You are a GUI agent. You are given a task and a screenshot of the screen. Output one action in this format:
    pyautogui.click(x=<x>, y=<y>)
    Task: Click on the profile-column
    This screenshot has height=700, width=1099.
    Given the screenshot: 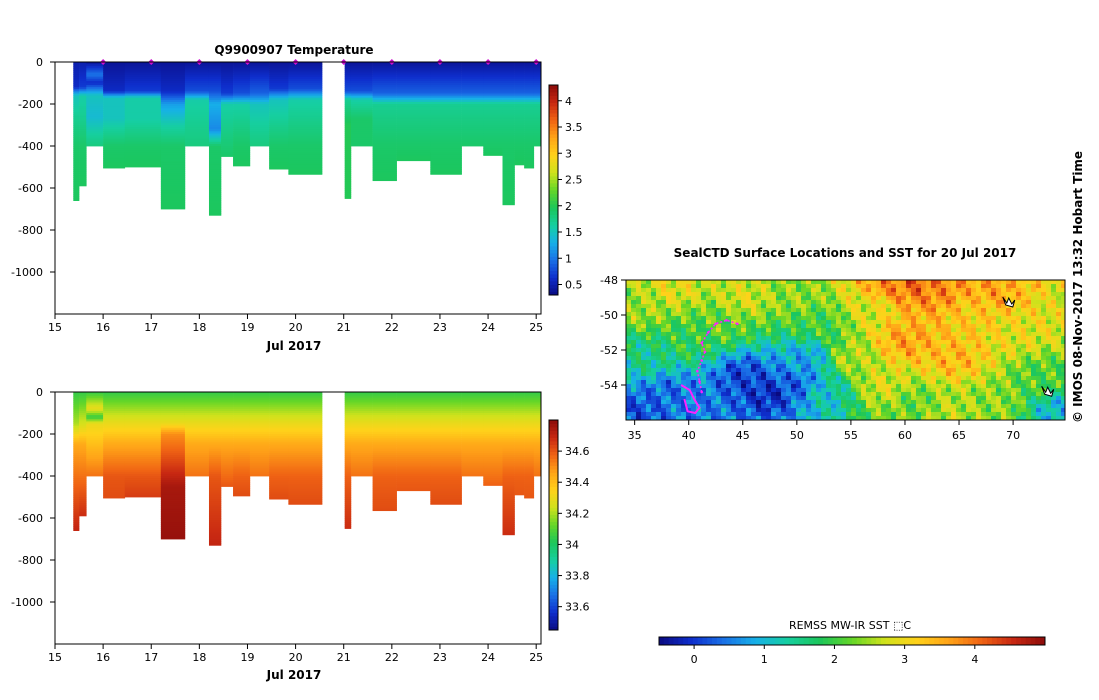 What is the action you would take?
    pyautogui.click(x=143, y=115)
    